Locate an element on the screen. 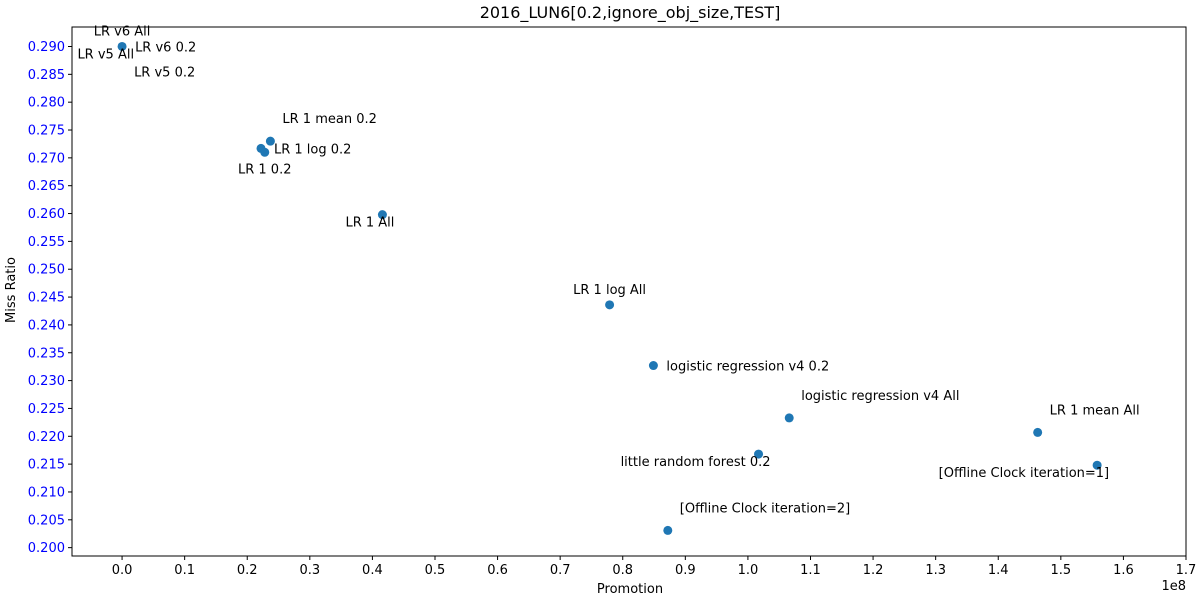 The height and width of the screenshot is (600, 1200). y-tick-label: 0.235 is located at coordinates (46, 353).